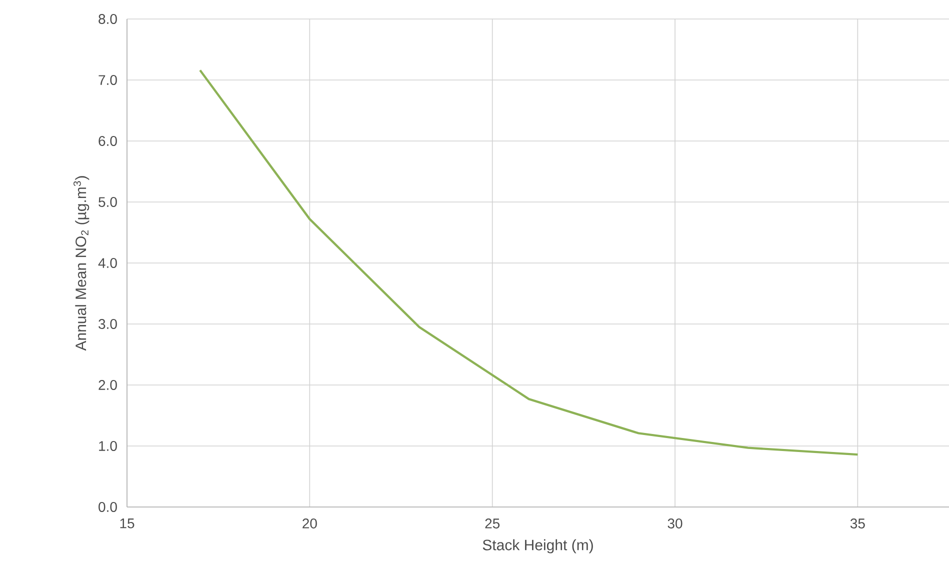  I want to click on x-tick-label: 20, so click(309, 523).